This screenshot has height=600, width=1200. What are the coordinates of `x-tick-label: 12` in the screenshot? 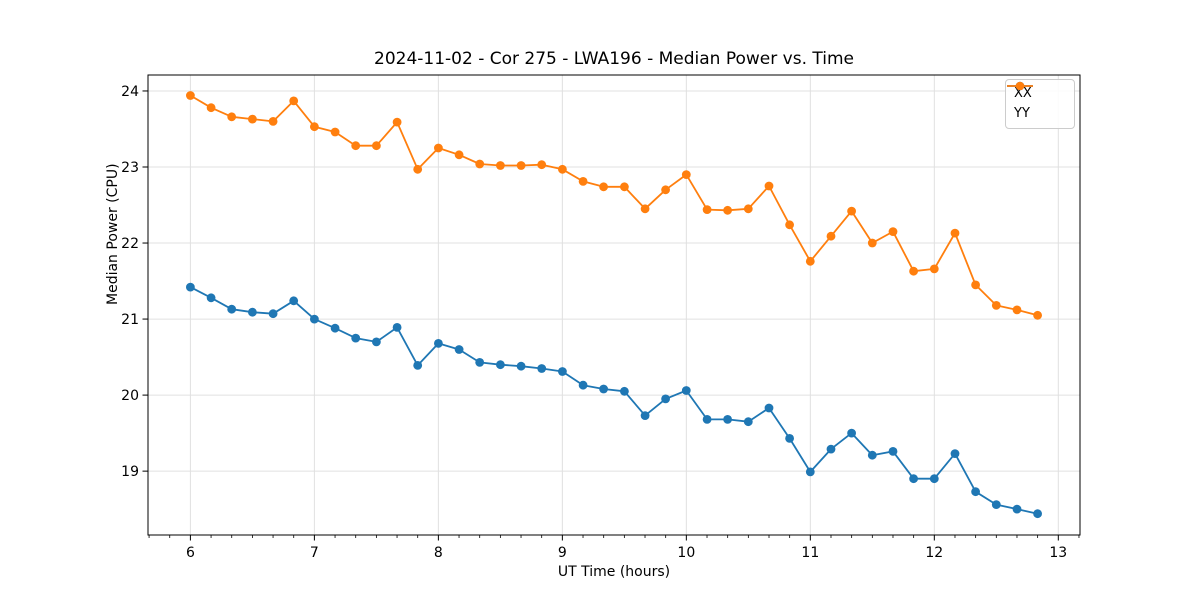 It's located at (934, 553).